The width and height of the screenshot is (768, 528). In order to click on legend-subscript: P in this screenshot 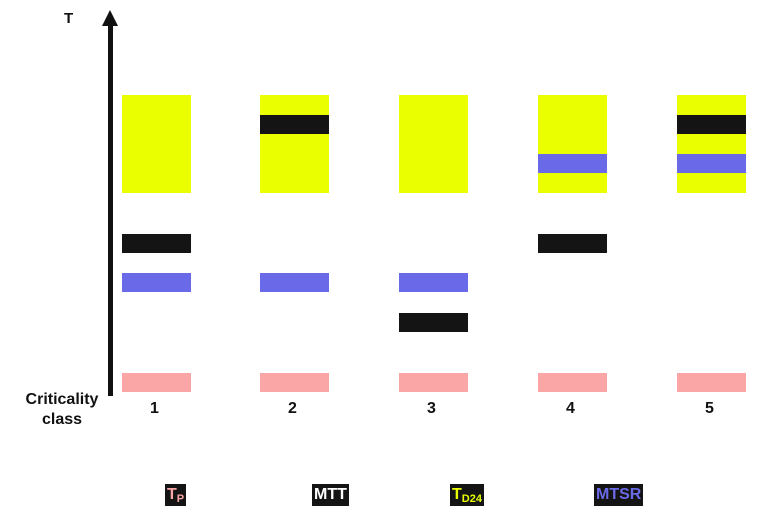, I will do `click(180, 499)`.